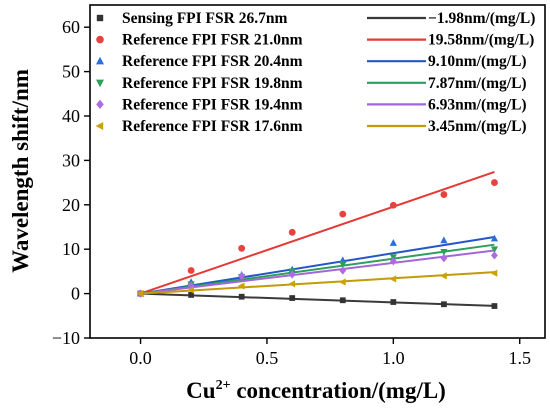 The height and width of the screenshot is (413, 550). Describe the element at coordinates (212, 83) in the screenshot. I see `legend-label-3: Reference FPI FSR 19.8nm` at that location.